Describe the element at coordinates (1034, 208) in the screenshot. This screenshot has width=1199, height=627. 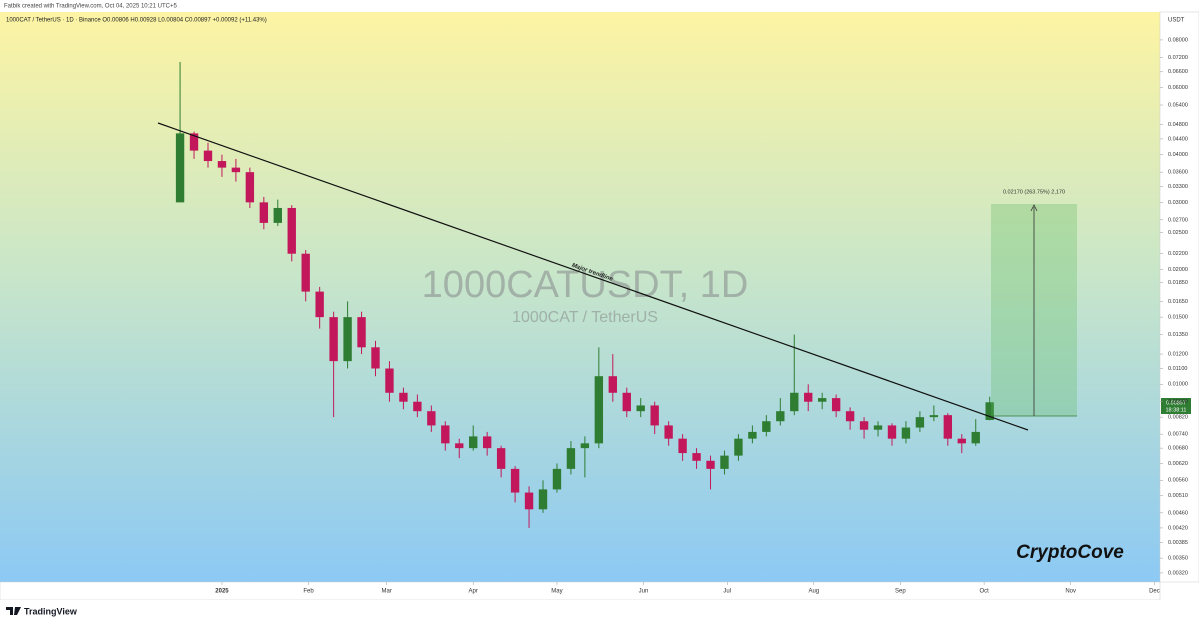
I see `measure-arrowhead` at that location.